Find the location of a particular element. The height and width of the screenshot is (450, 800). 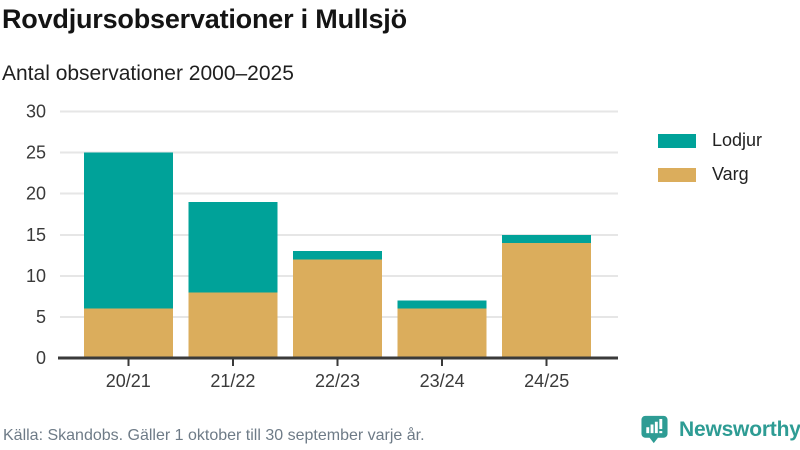

y-tick-label: 10 is located at coordinates (36, 276).